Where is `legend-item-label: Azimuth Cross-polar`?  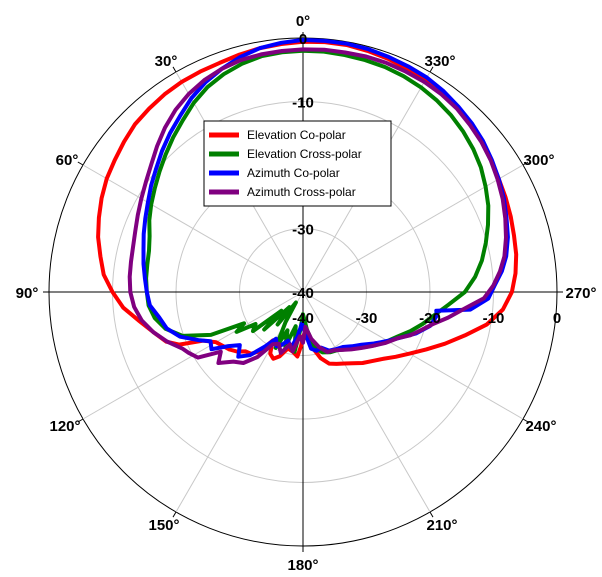 legend-item-label: Azimuth Cross-polar is located at coordinates (301, 192).